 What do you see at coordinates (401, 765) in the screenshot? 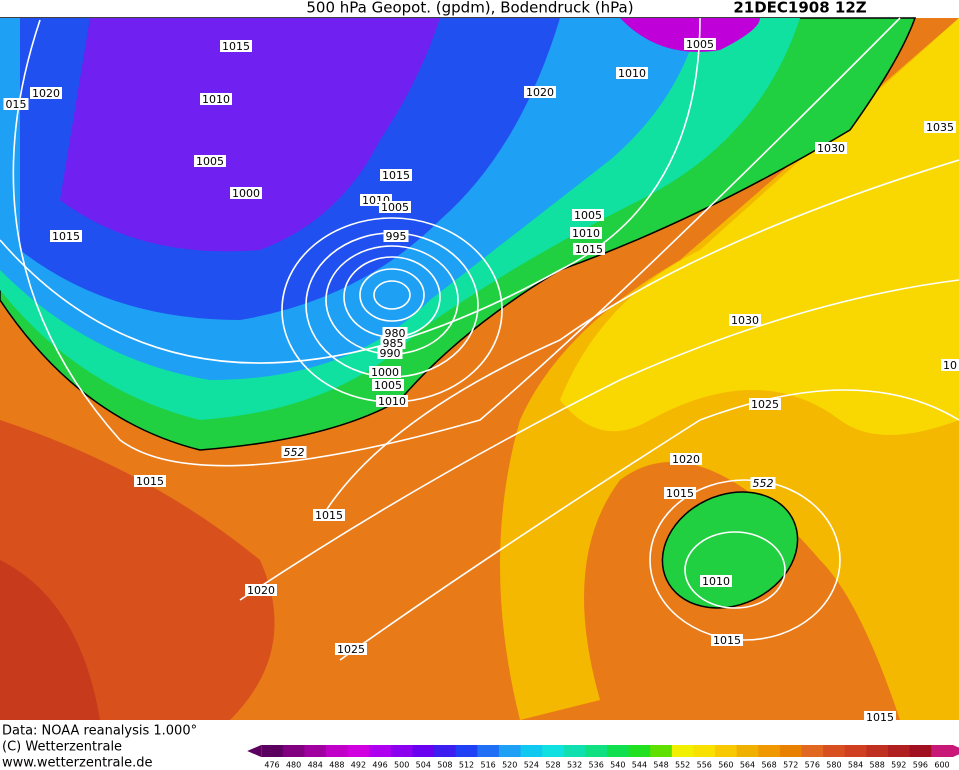
I see `legend-label: 500` at bounding box center [401, 765].